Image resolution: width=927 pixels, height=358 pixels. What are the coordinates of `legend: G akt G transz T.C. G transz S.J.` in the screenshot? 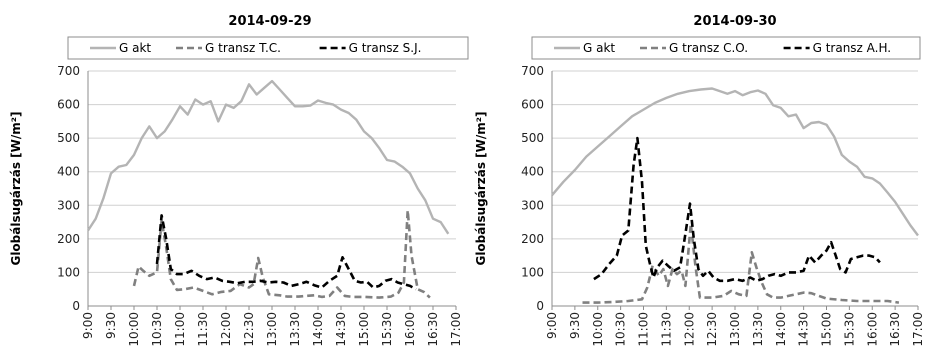 It's located at (255, 48).